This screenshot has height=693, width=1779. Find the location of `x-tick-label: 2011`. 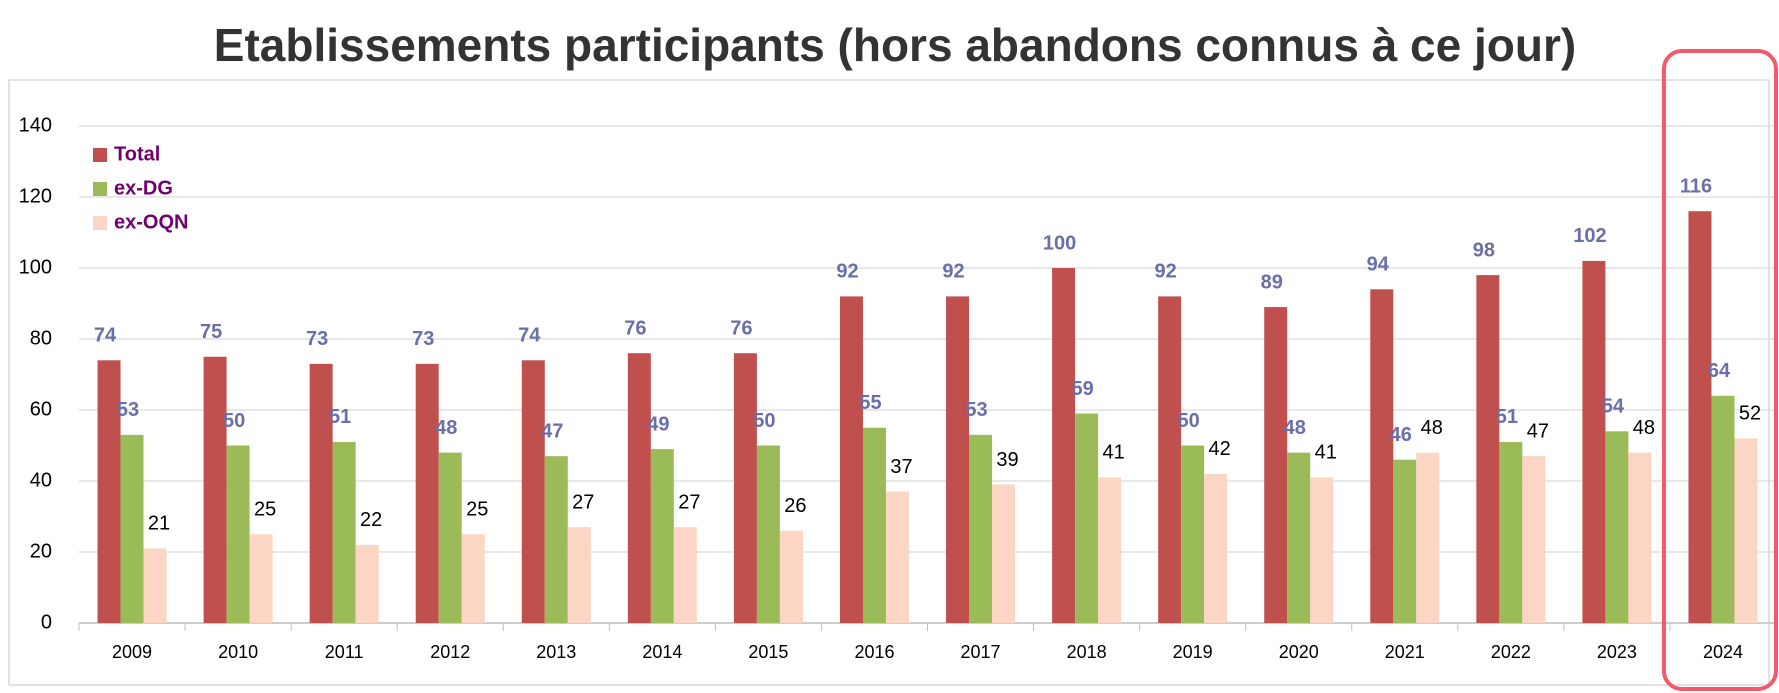

x-tick-label: 2011 is located at coordinates (344, 652).